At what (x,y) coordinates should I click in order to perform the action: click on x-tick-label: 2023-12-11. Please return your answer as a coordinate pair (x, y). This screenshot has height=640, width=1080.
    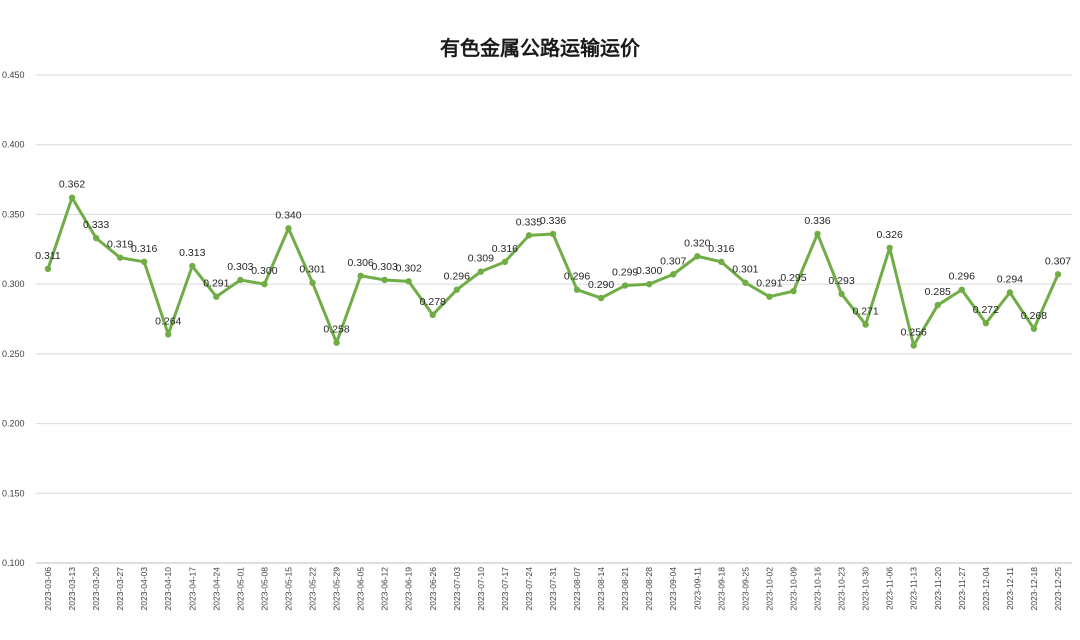
    Looking at the image, I should click on (1010, 588).